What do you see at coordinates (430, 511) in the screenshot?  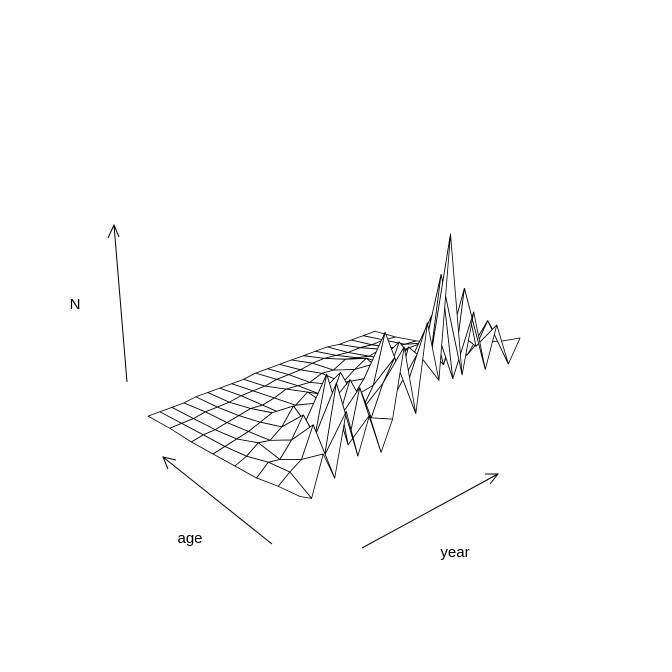 I see `year-axis-arrow` at bounding box center [430, 511].